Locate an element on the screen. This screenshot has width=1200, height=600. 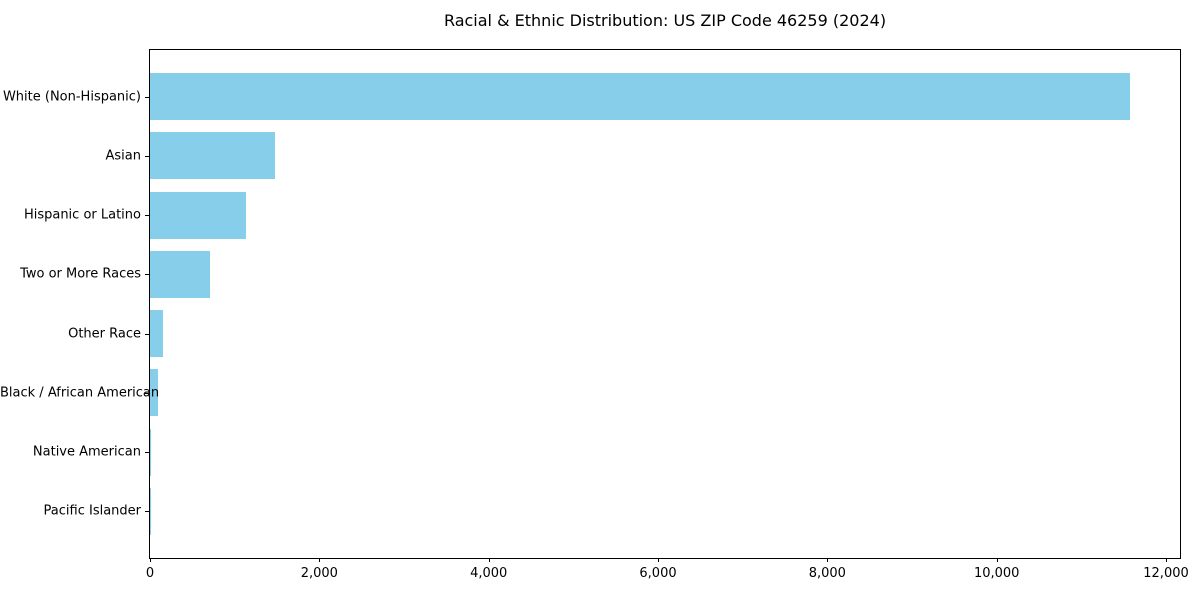
x-tick-label: 8,000 is located at coordinates (827, 573).